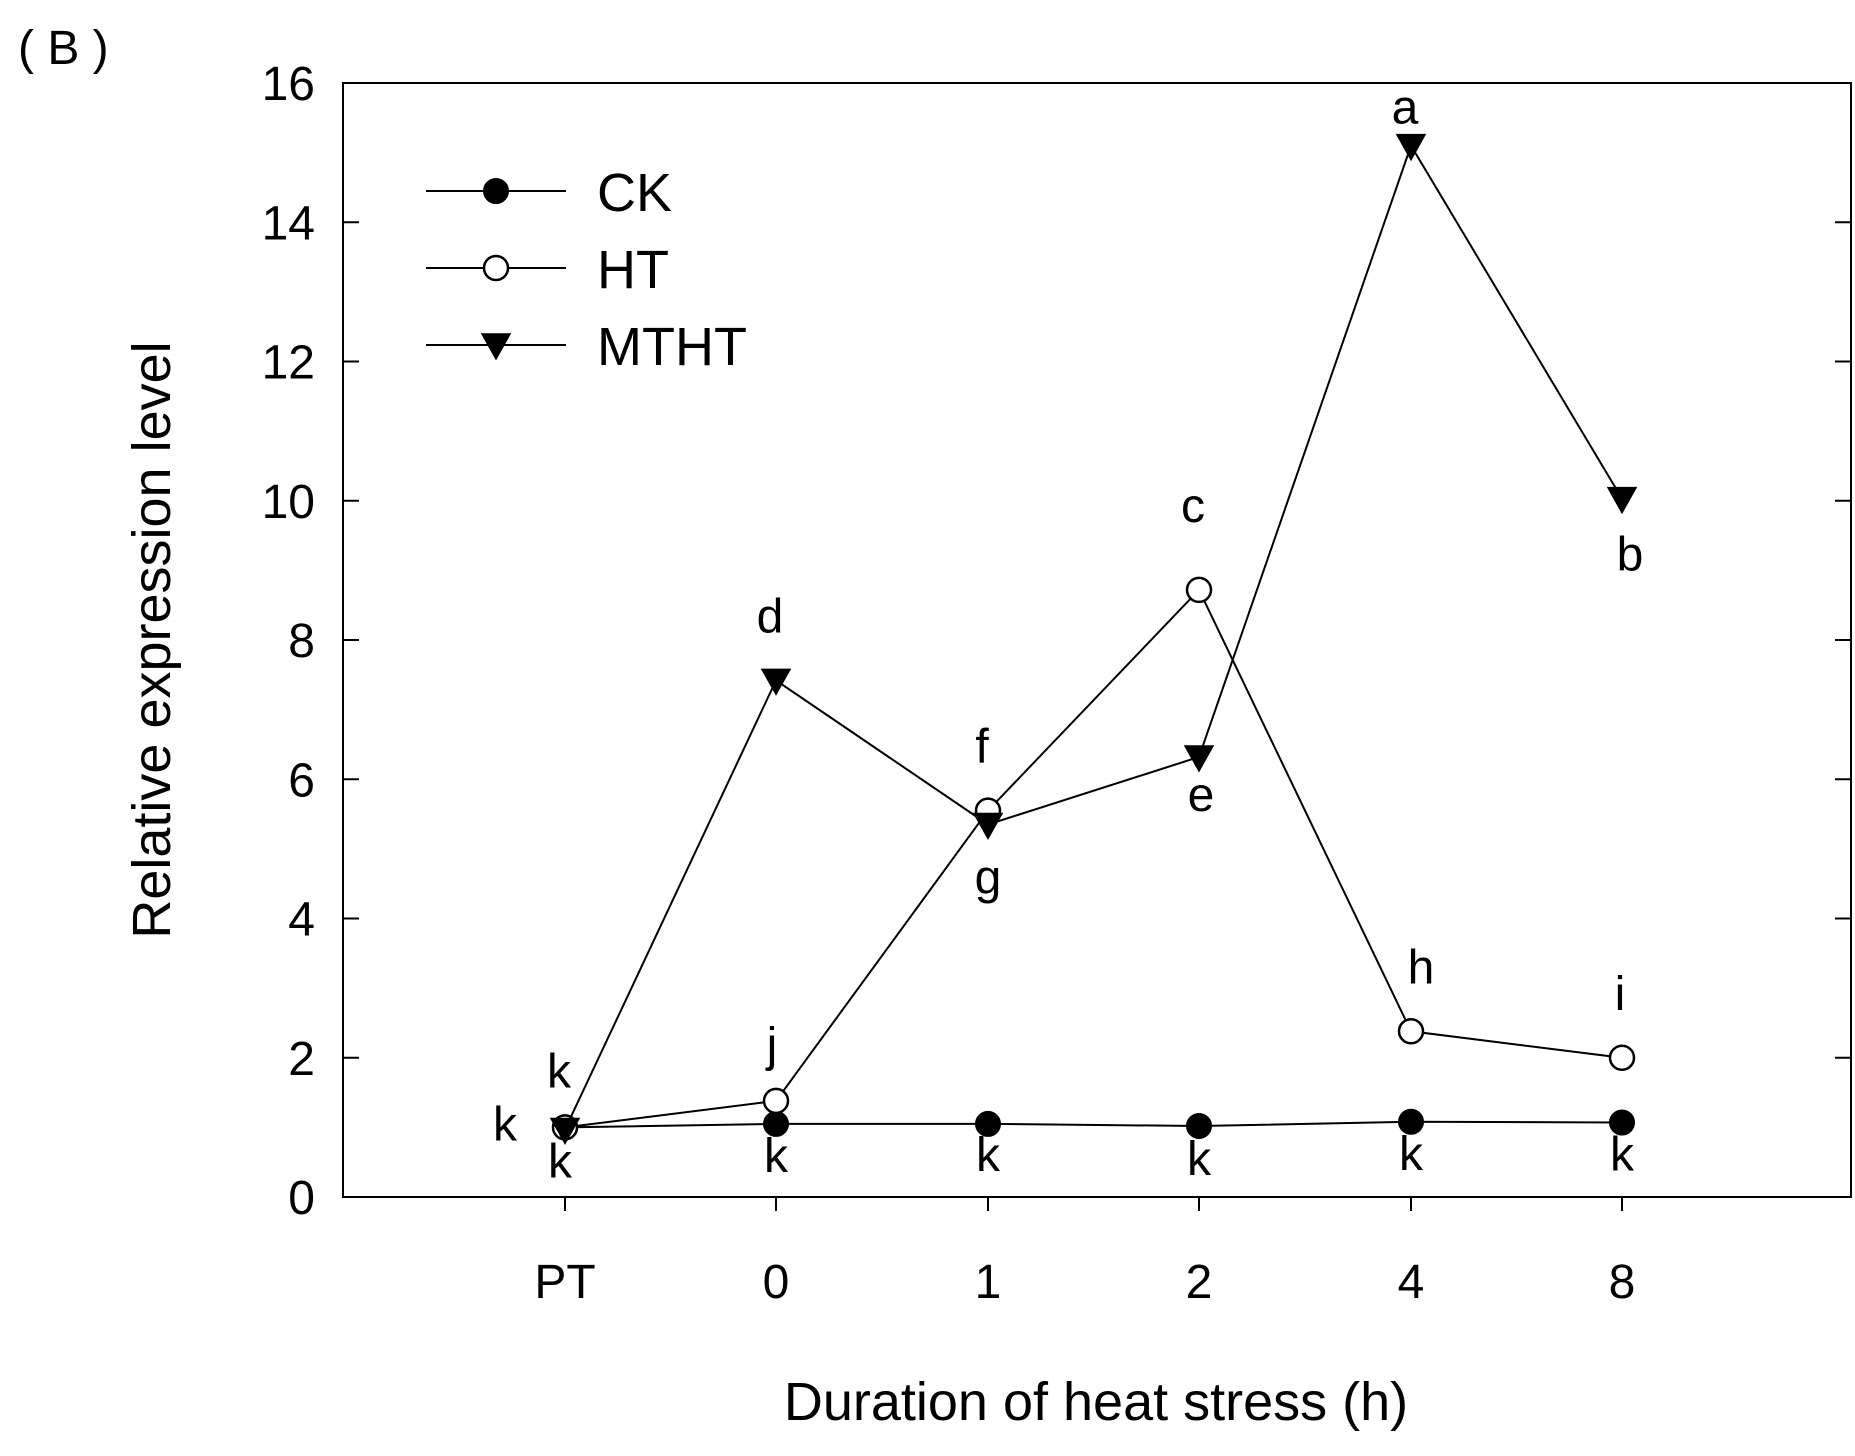 The image size is (1855, 1456). Describe the element at coordinates (1421, 967) in the screenshot. I see `sig-label-ht: h` at that location.